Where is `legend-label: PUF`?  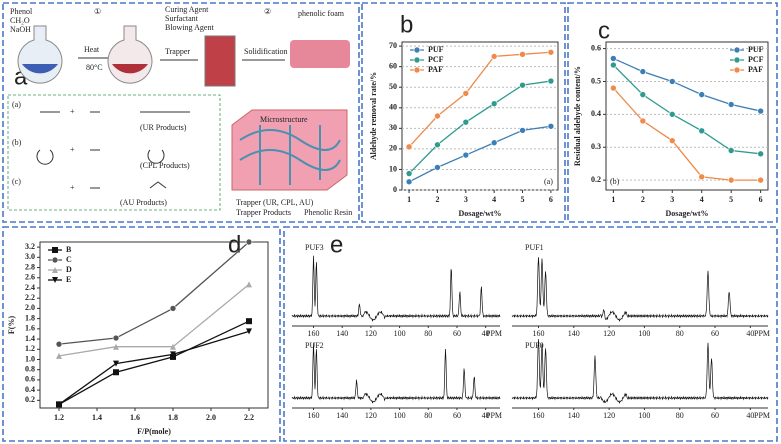 legend-label: PUF is located at coordinates (756, 49).